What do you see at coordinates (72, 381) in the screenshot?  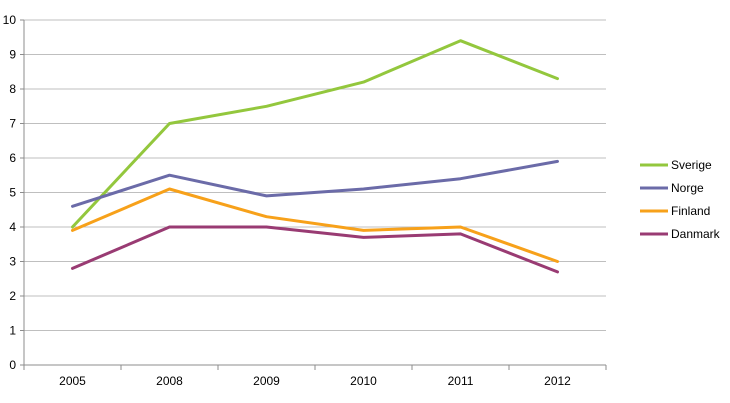 I see `x-tick-label: 2005` at bounding box center [72, 381].